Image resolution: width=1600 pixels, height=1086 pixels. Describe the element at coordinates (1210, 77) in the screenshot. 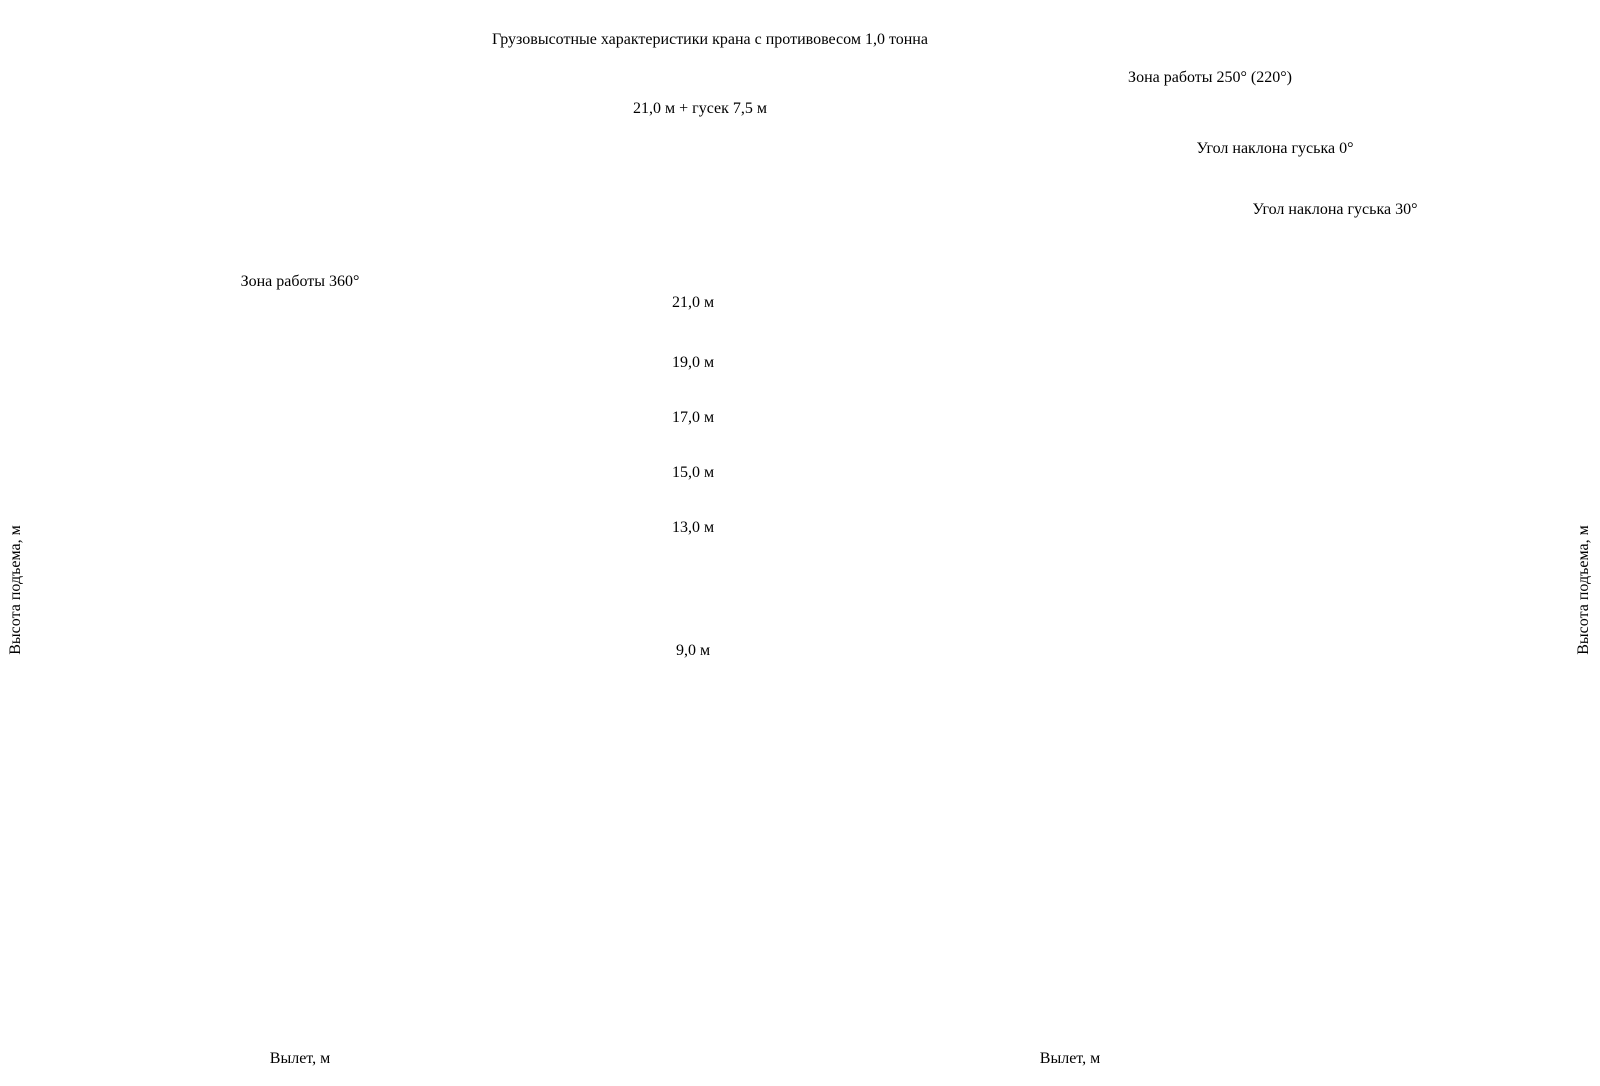

I see `zone-right-label: Зона работы 250° (220°)` at that location.